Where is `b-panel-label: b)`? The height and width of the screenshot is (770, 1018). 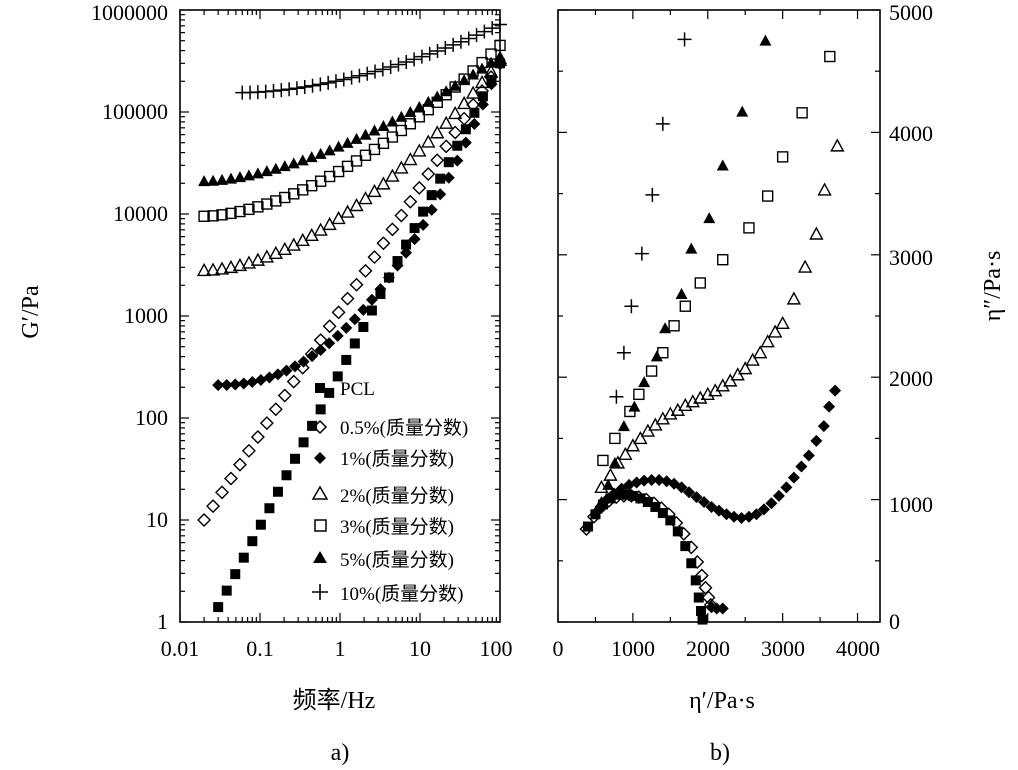 b-panel-label: b) is located at coordinates (720, 753).